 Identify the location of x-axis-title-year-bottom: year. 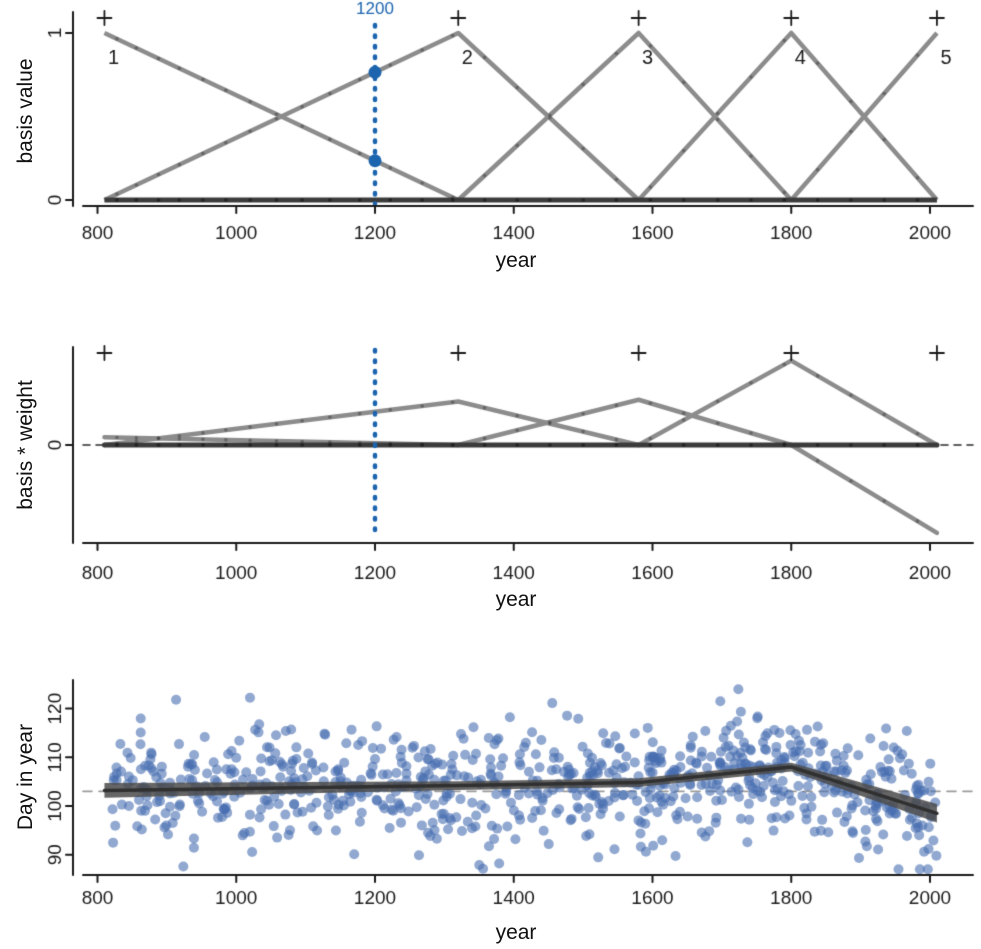
(516, 932).